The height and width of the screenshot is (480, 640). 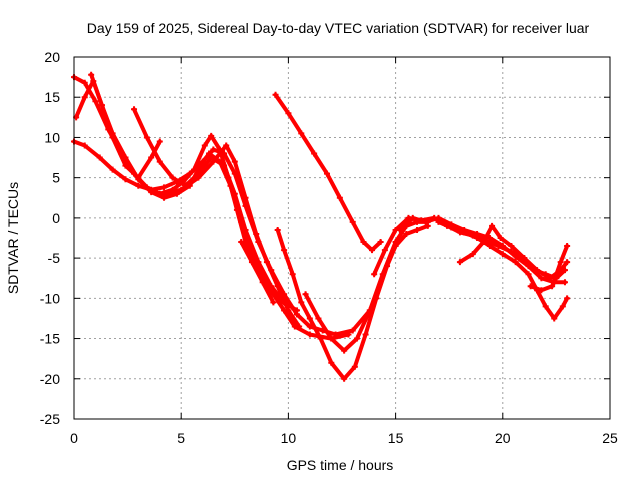 What do you see at coordinates (50, 379) in the screenshot?
I see `y-tick-label: -20` at bounding box center [50, 379].